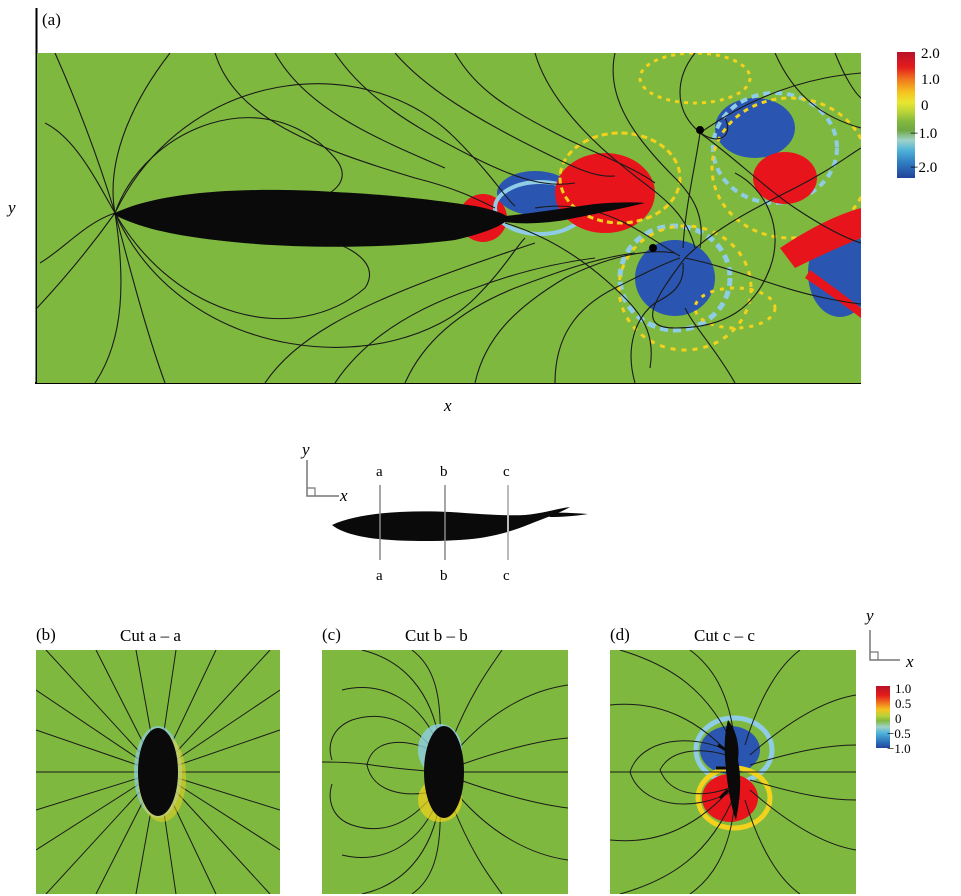  What do you see at coordinates (903, 703) in the screenshot?
I see `cut-colorbar-tick-1: 0.5` at bounding box center [903, 703].